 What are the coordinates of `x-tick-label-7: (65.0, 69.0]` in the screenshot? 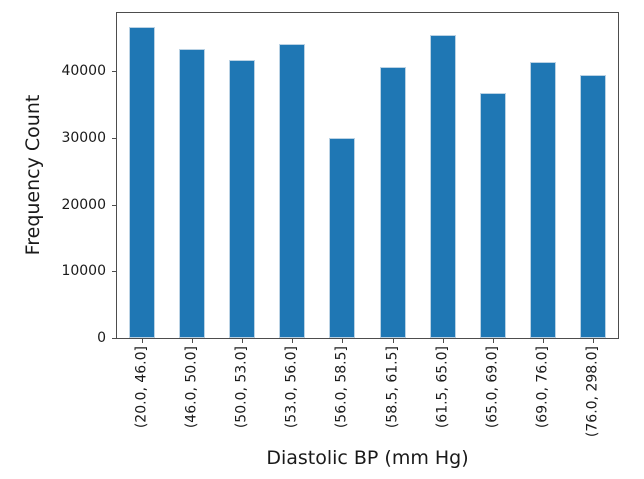 It's located at (492, 387).